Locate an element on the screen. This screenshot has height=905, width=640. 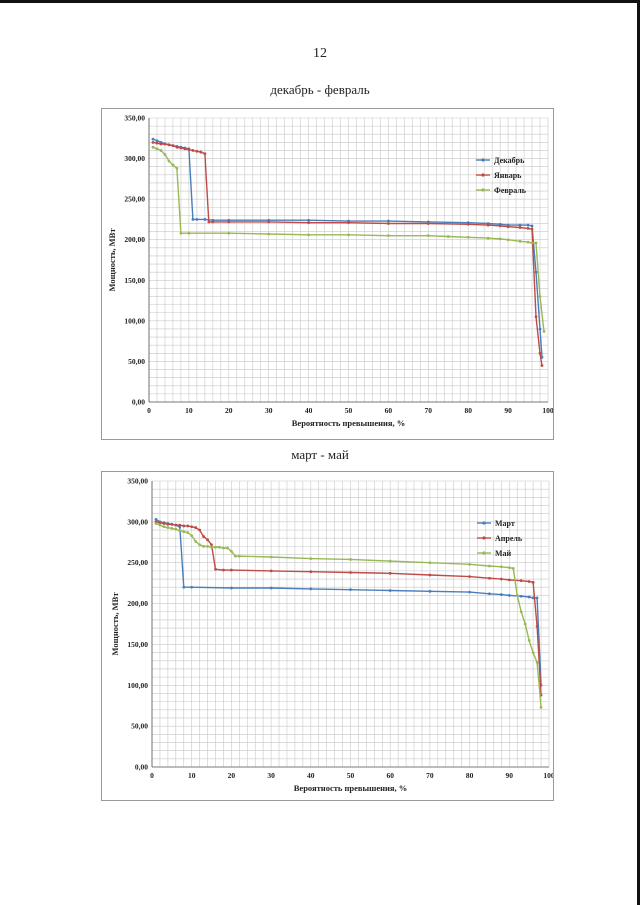
chart-title: март - май is located at coordinates (320, 454).